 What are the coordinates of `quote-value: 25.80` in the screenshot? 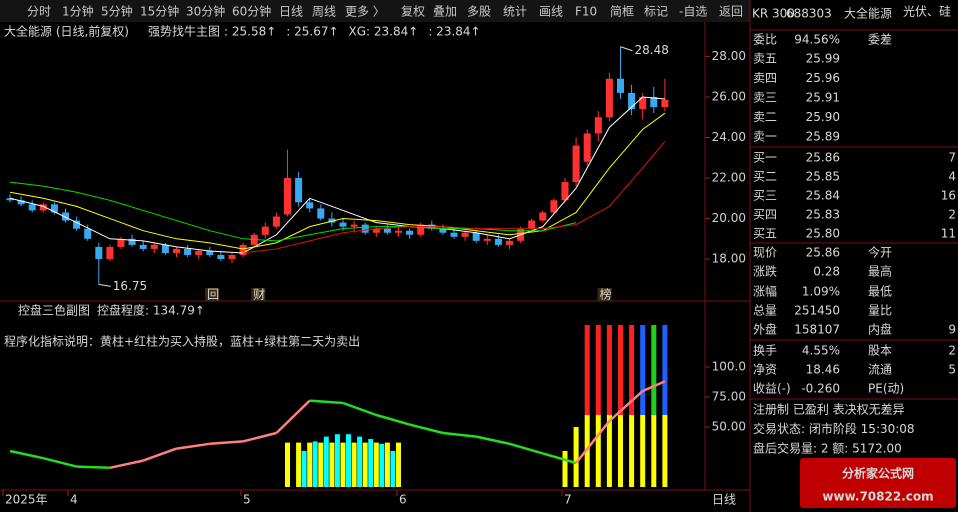 It's located at (823, 234).